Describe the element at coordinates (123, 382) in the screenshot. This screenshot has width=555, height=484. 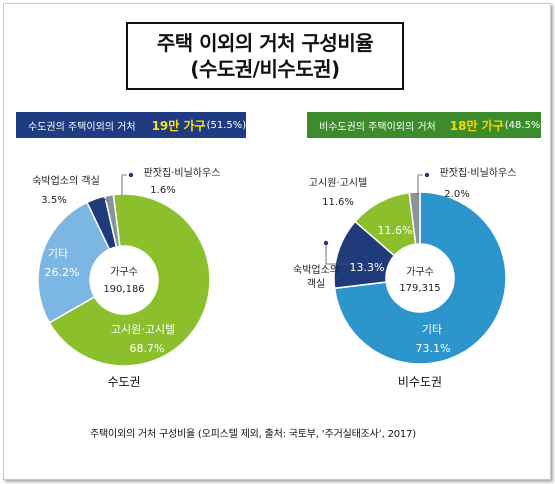
I see `chart-title: 수도권` at that location.